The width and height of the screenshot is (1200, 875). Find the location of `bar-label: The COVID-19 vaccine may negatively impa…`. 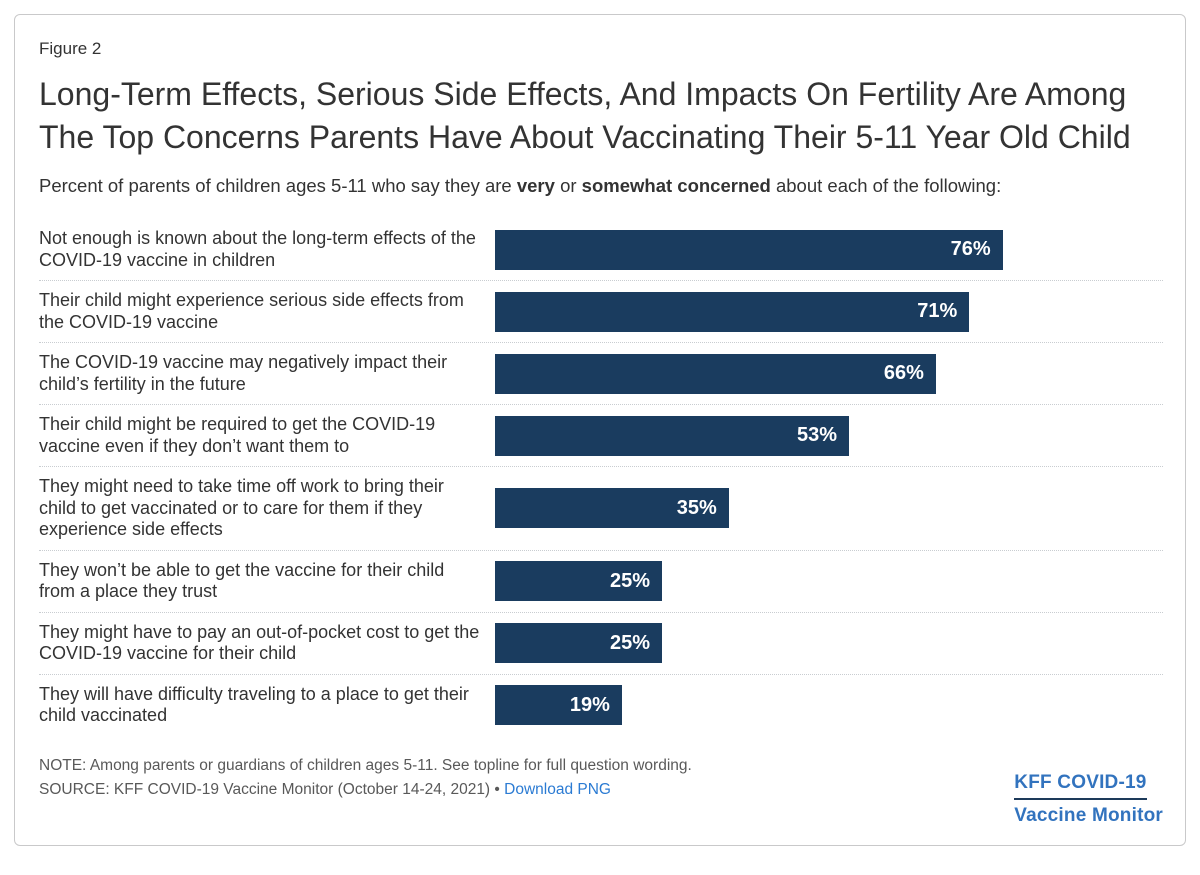

bar-label: The COVID-19 vaccine may negatively impa… is located at coordinates (243, 373).